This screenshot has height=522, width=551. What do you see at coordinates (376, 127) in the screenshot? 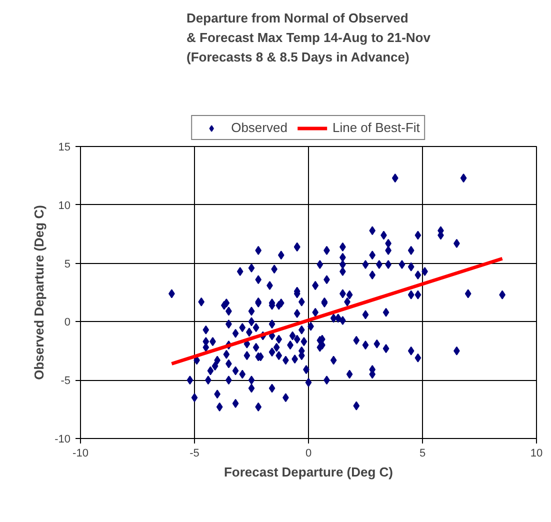
I see `legend-label: Line of Best-Fit` at bounding box center [376, 127].